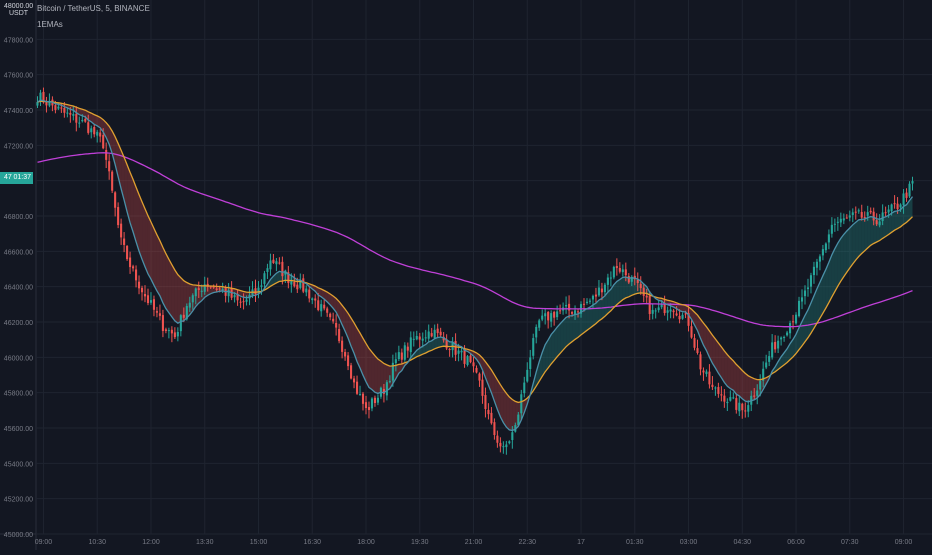 The width and height of the screenshot is (932, 555). What do you see at coordinates (18, 252) in the screenshot?
I see `y-tick-label: 46600.00` at bounding box center [18, 252].